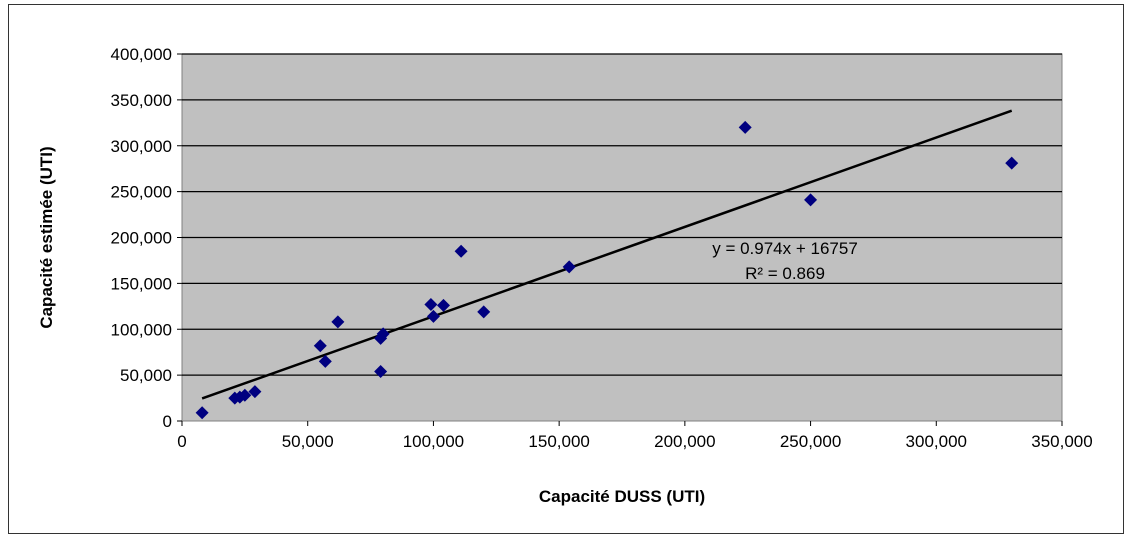 This screenshot has height=546, width=1133. I want to click on y-tick-label: 400,000, so click(141, 54).